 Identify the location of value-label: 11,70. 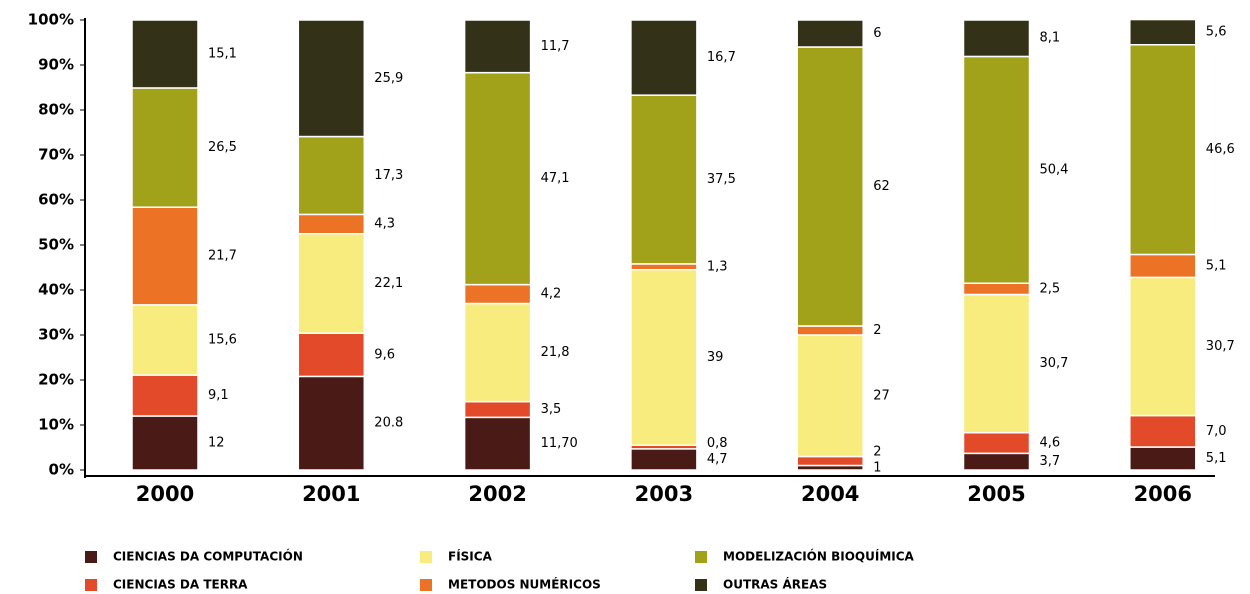
(559, 443).